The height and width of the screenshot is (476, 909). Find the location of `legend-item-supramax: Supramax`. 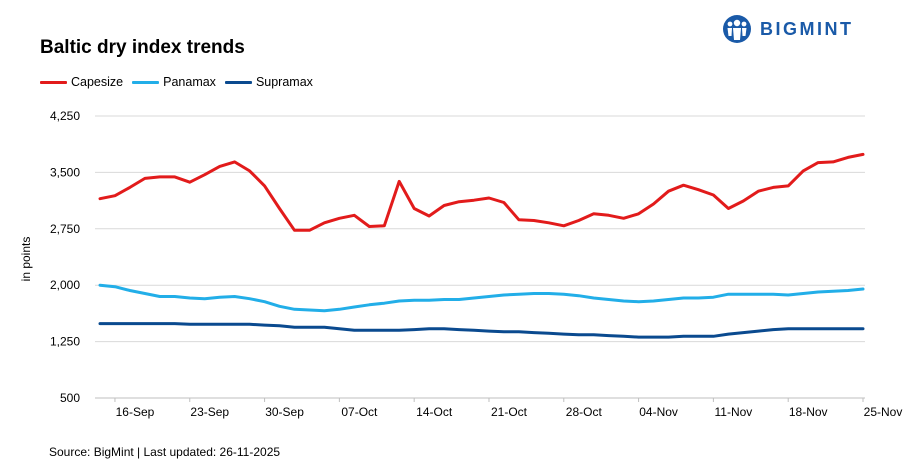

legend-item-supramax: Supramax is located at coordinates (268, 82).